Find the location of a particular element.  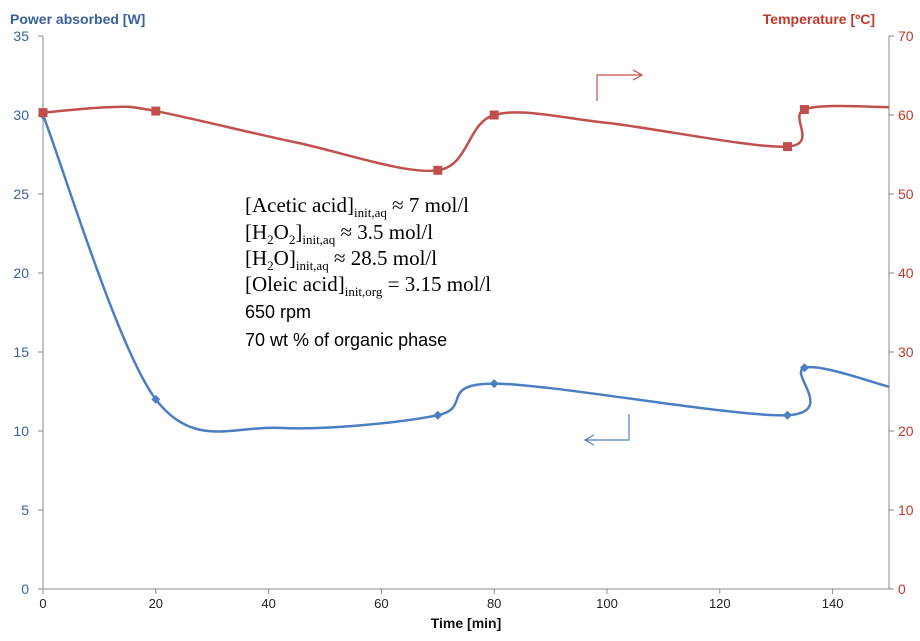

annotation-rpm: 650 rpm is located at coordinates (278, 312).